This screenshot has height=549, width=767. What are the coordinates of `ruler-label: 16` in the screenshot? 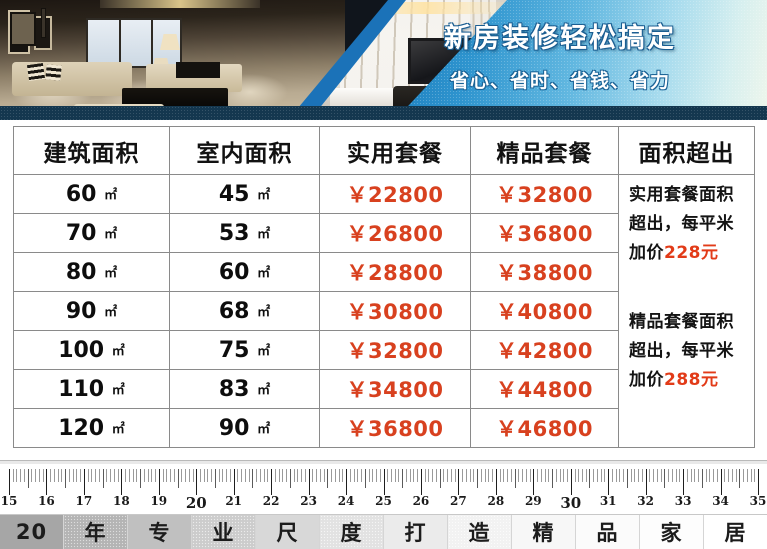 It's located at (46, 501).